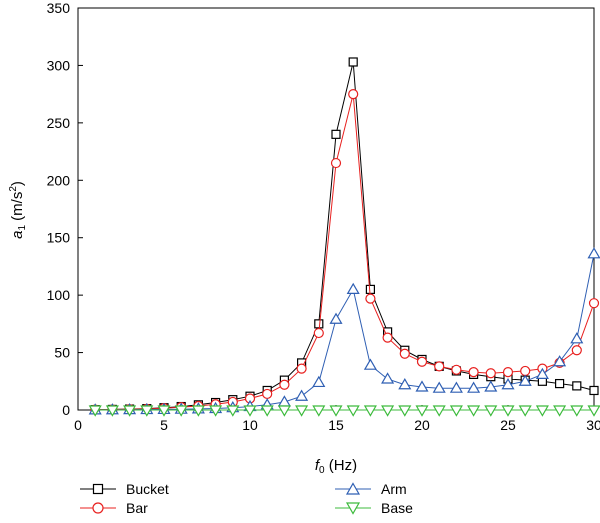  I want to click on legend-symbol-bar, so click(98, 508).